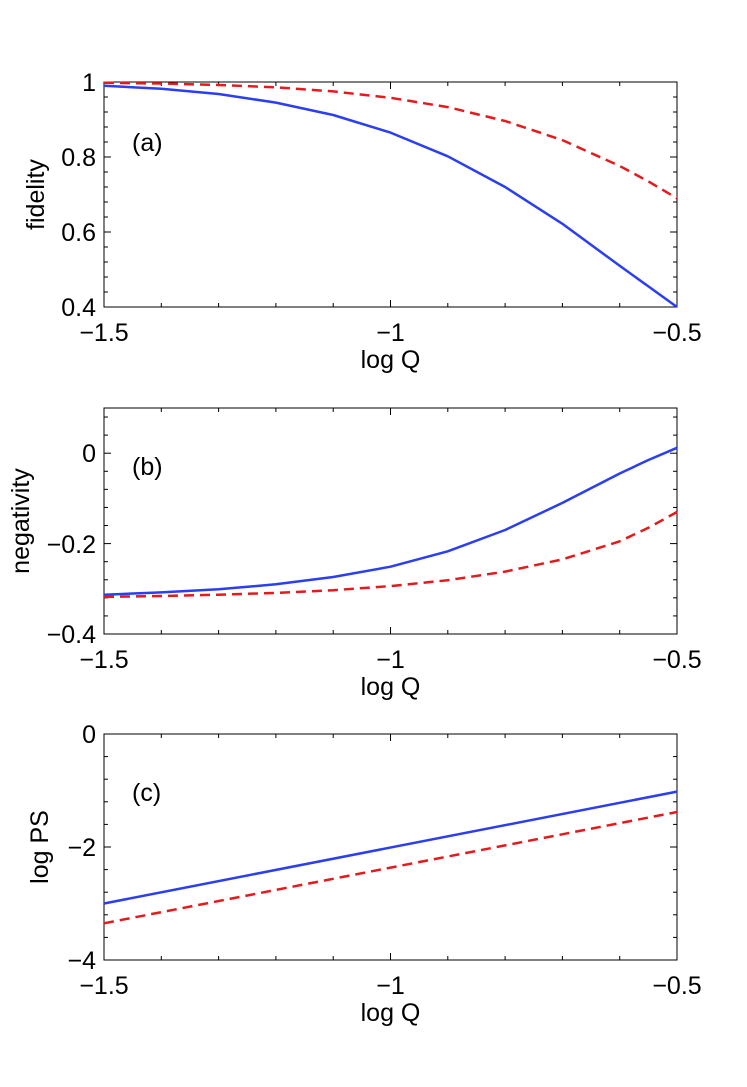  Describe the element at coordinates (147, 143) in the screenshot. I see `panel-label: (a)` at that location.